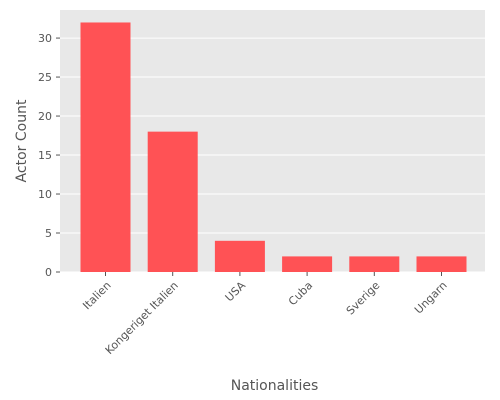  I want to click on y-tick-label: 25, so click(45, 77).